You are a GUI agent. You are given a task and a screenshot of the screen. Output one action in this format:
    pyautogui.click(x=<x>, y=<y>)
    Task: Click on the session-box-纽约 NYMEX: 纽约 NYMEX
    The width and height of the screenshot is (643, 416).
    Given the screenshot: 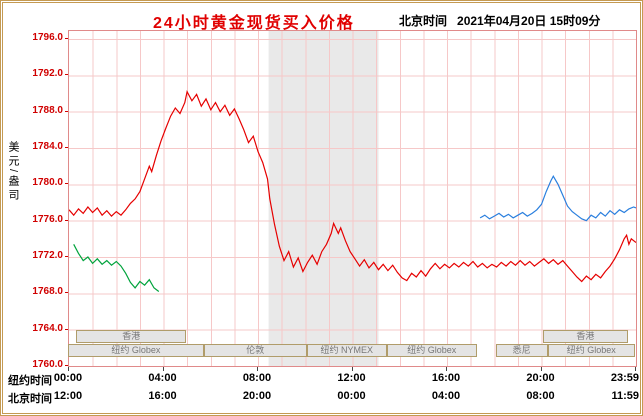 What is the action you would take?
    pyautogui.click(x=346, y=350)
    